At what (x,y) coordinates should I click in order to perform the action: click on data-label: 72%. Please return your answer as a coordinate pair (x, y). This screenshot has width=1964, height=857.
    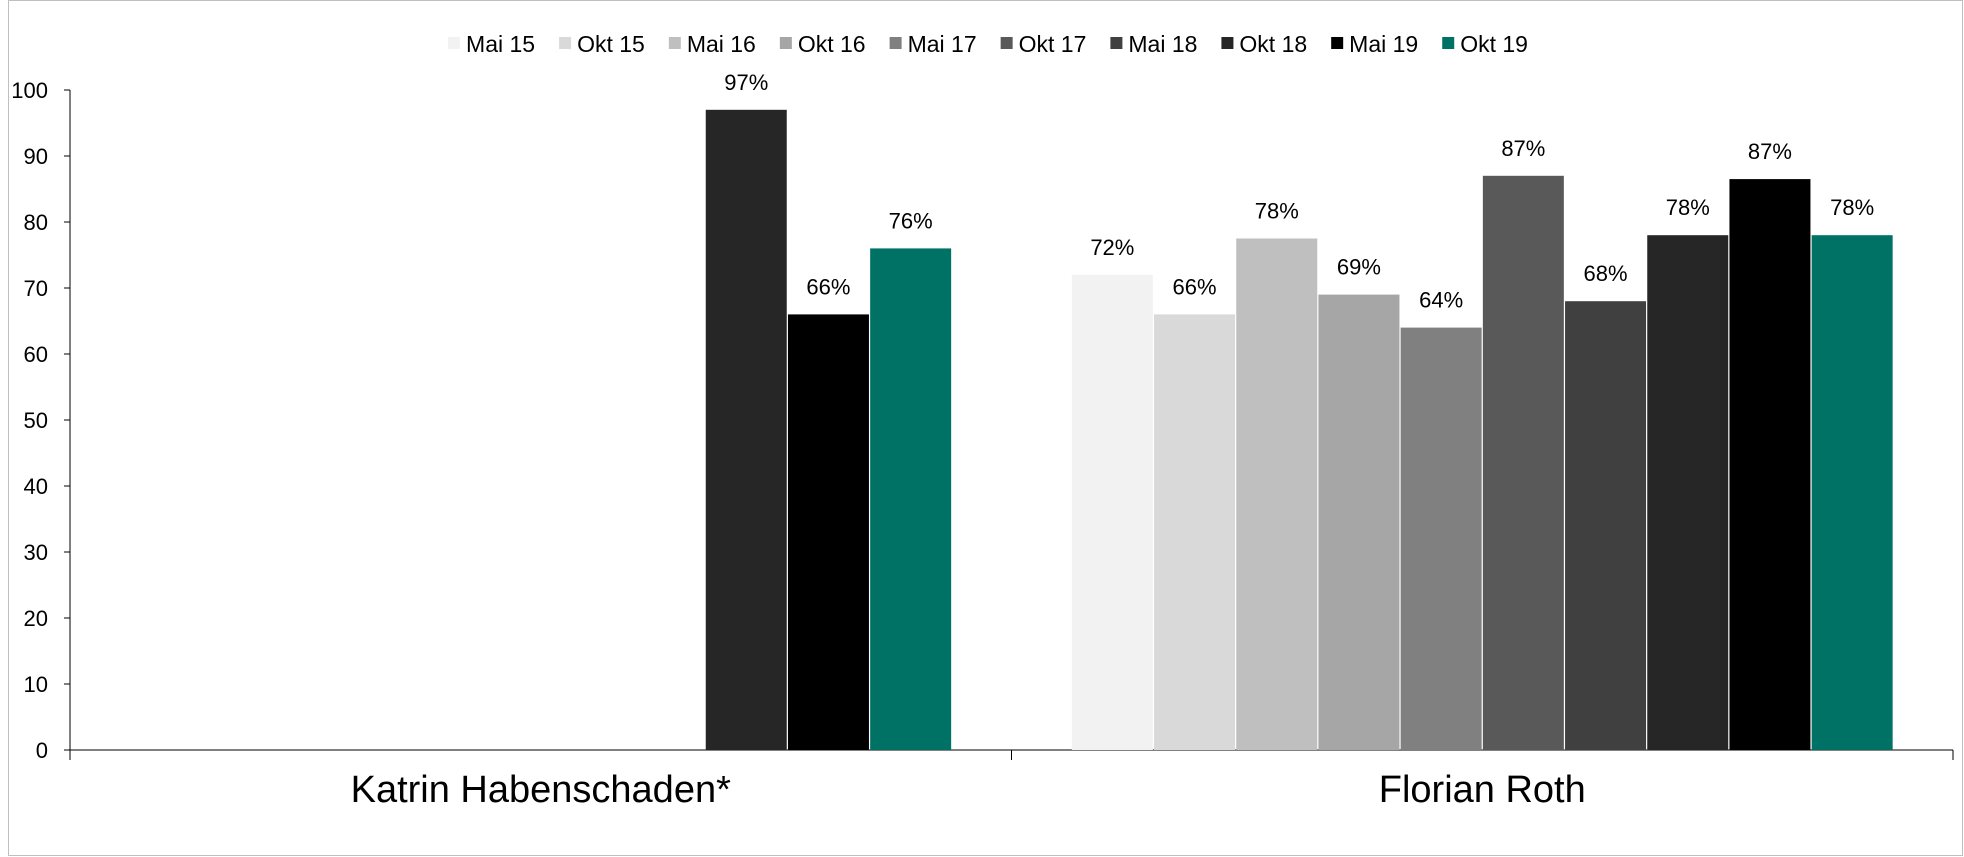
    Looking at the image, I should click on (1112, 247).